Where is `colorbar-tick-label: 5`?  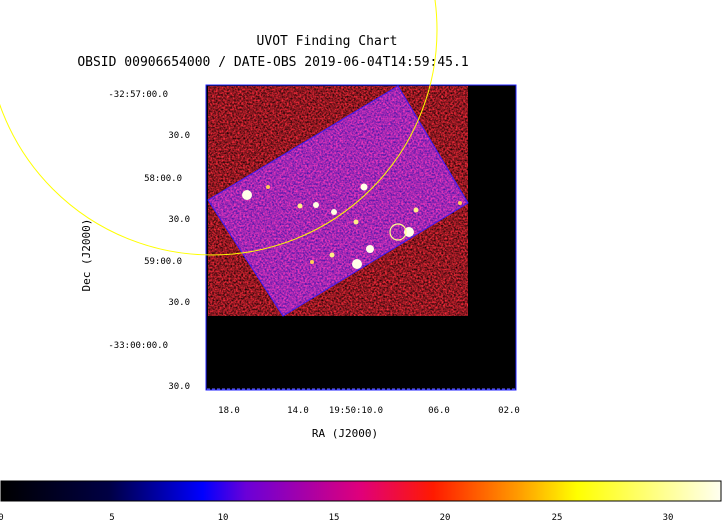 colorbar-tick-label: 5 is located at coordinates (111, 517).